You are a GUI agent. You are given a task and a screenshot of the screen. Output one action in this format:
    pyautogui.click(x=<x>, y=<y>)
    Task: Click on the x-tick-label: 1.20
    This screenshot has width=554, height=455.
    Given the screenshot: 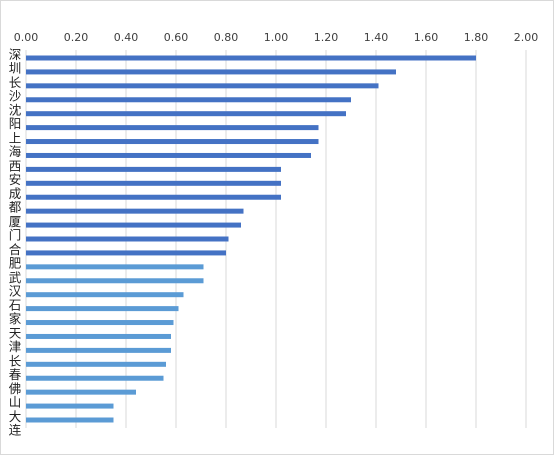 What is the action you would take?
    pyautogui.click(x=326, y=37)
    